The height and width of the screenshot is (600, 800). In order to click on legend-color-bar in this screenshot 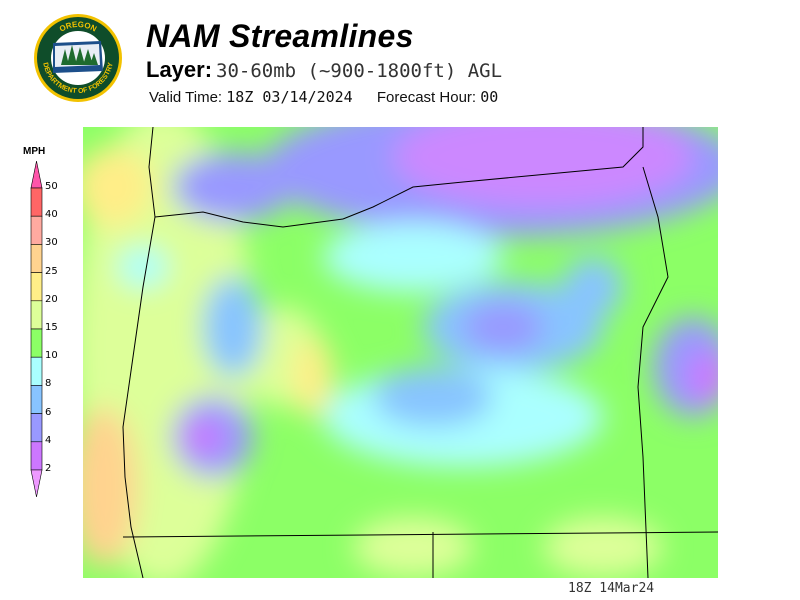, I will do `click(36, 329)`.